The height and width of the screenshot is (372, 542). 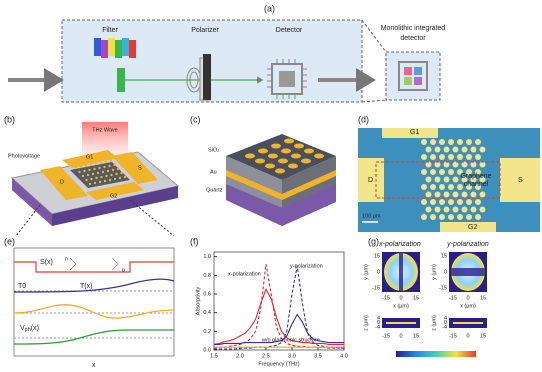 What do you see at coordinates (476, 184) in the screenshot?
I see `channel-label: channel` at bounding box center [476, 184].